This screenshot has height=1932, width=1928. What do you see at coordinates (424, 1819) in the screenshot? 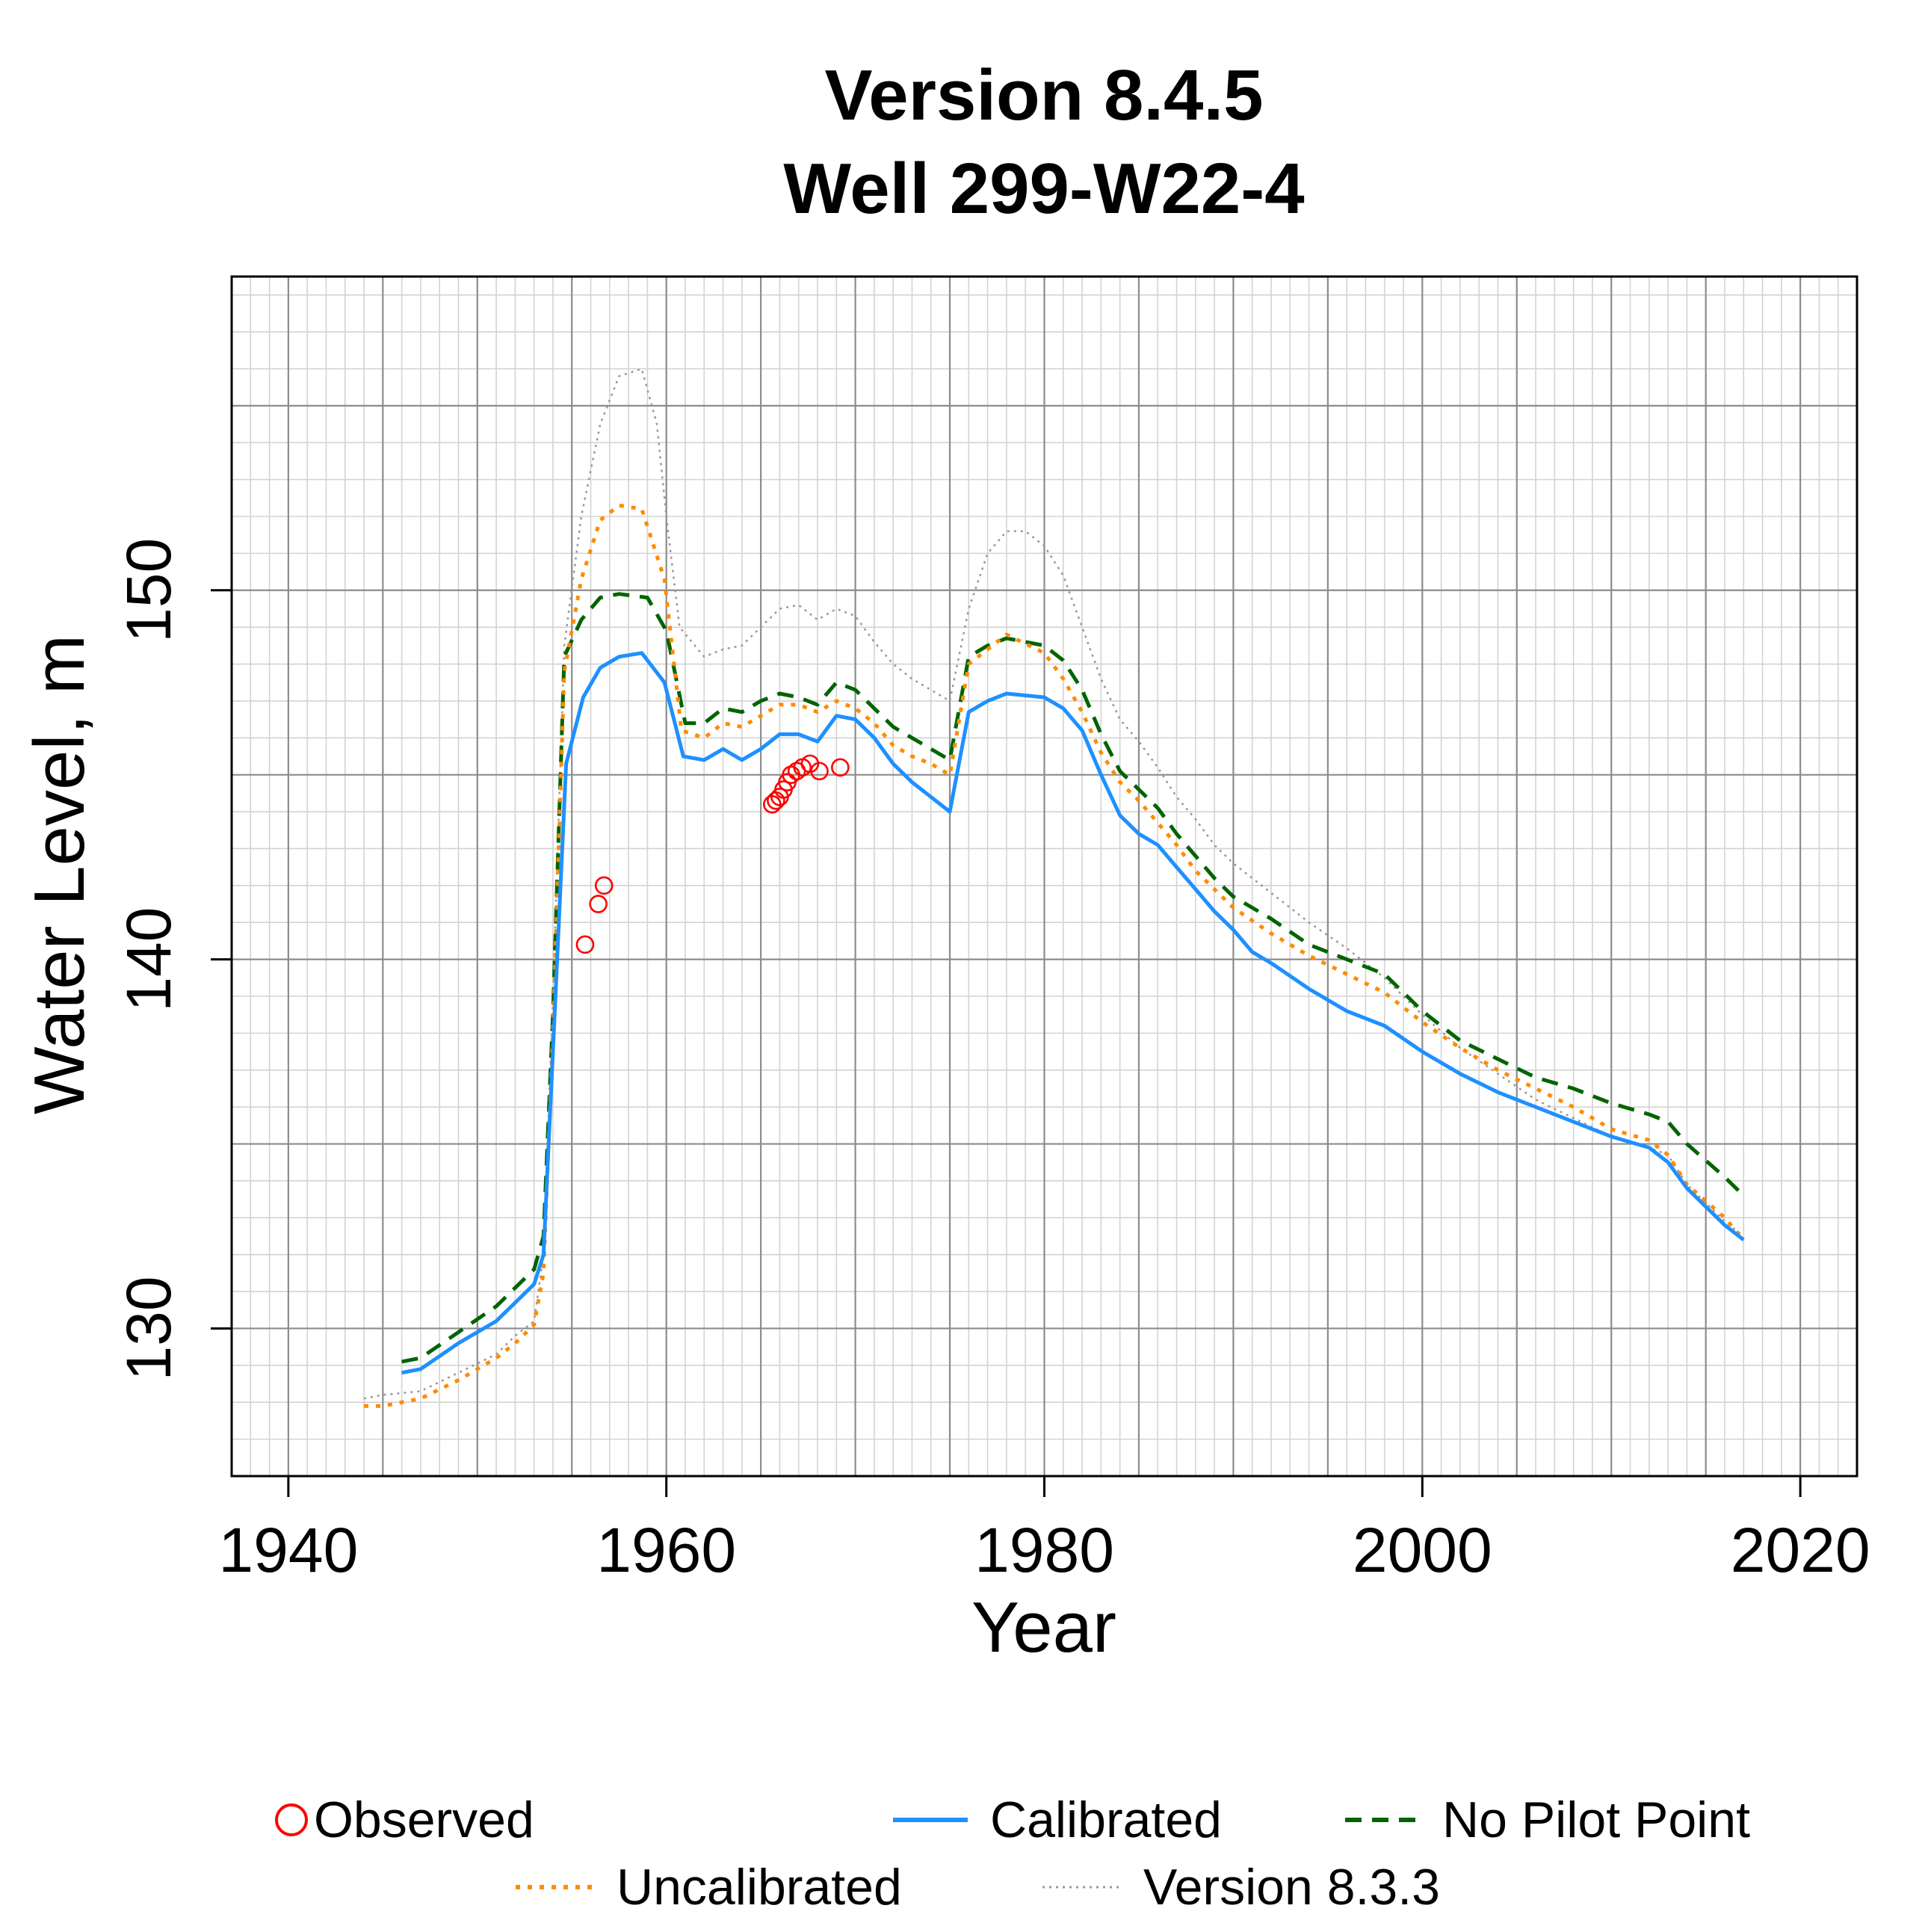
I see `legend-observed-label: Observed` at bounding box center [424, 1819].